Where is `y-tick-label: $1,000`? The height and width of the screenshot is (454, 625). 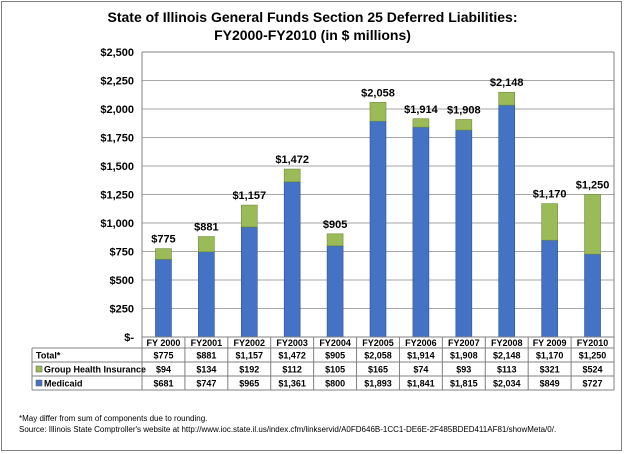 y-tick-label: $1,000 is located at coordinates (117, 224).